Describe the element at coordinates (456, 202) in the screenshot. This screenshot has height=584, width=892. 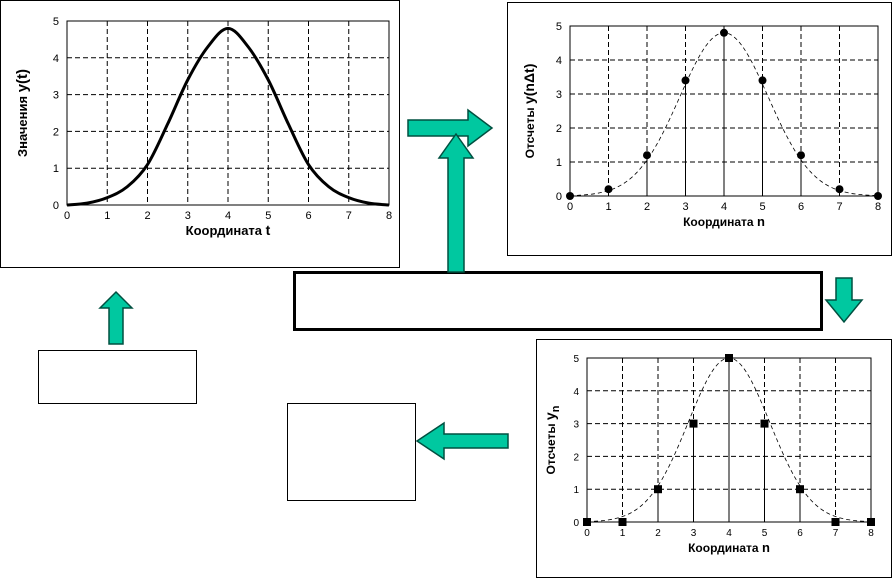
I see `arrow-up-middle-icon` at that location.